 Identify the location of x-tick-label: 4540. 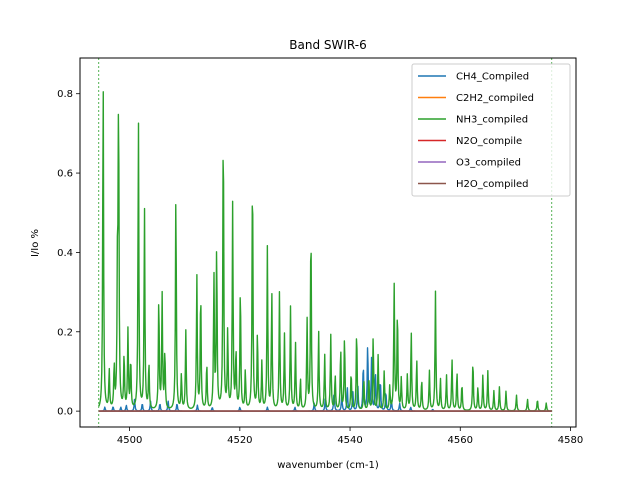
(349, 440).